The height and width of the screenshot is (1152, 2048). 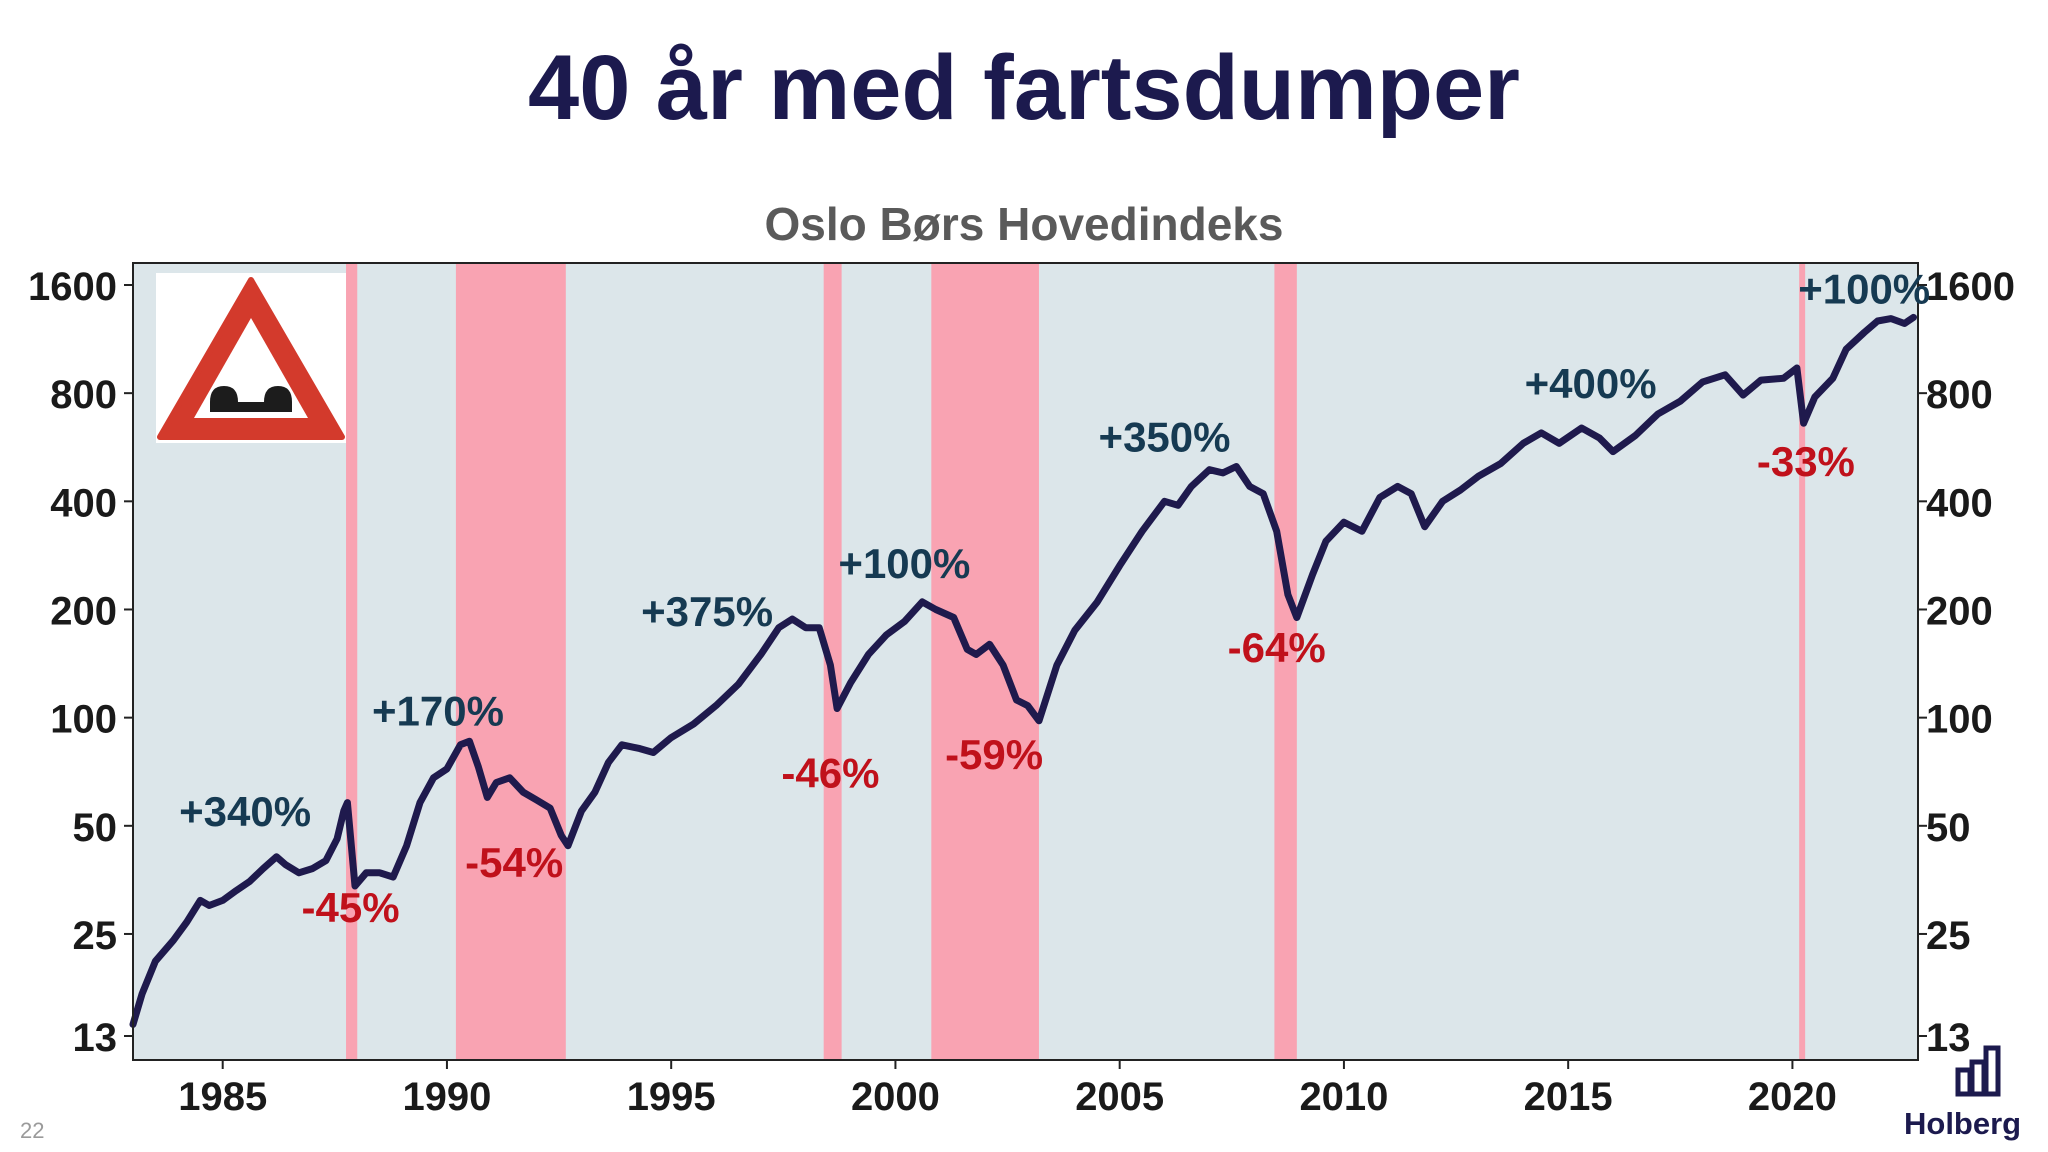 I want to click on gain-annotation: +350%, so click(x=1165, y=437).